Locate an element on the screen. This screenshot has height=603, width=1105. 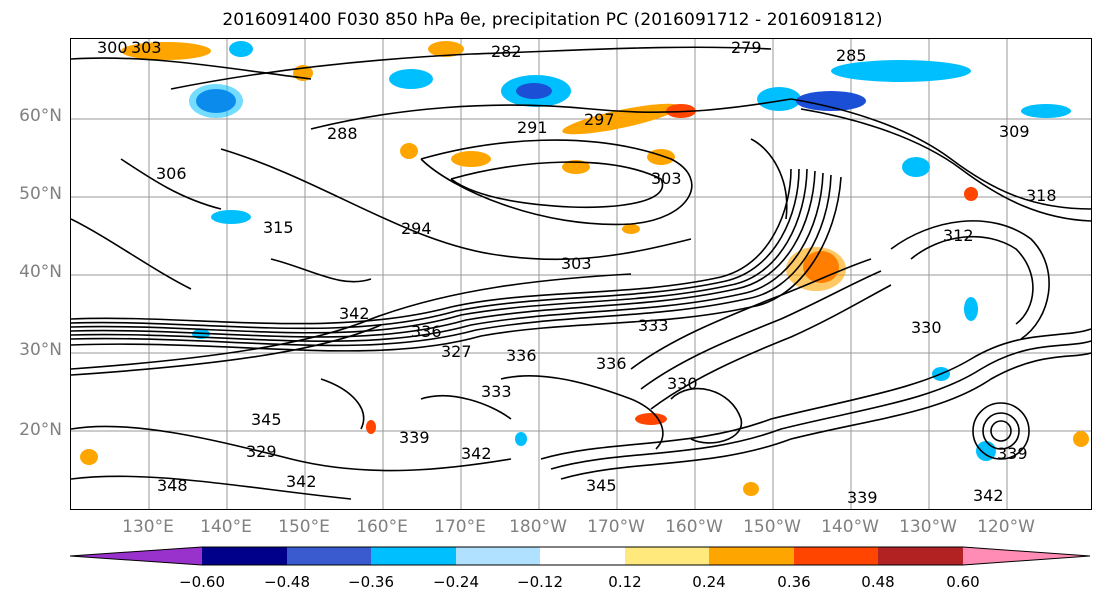
colorbar-tick: −0.36 is located at coordinates (371, 582).